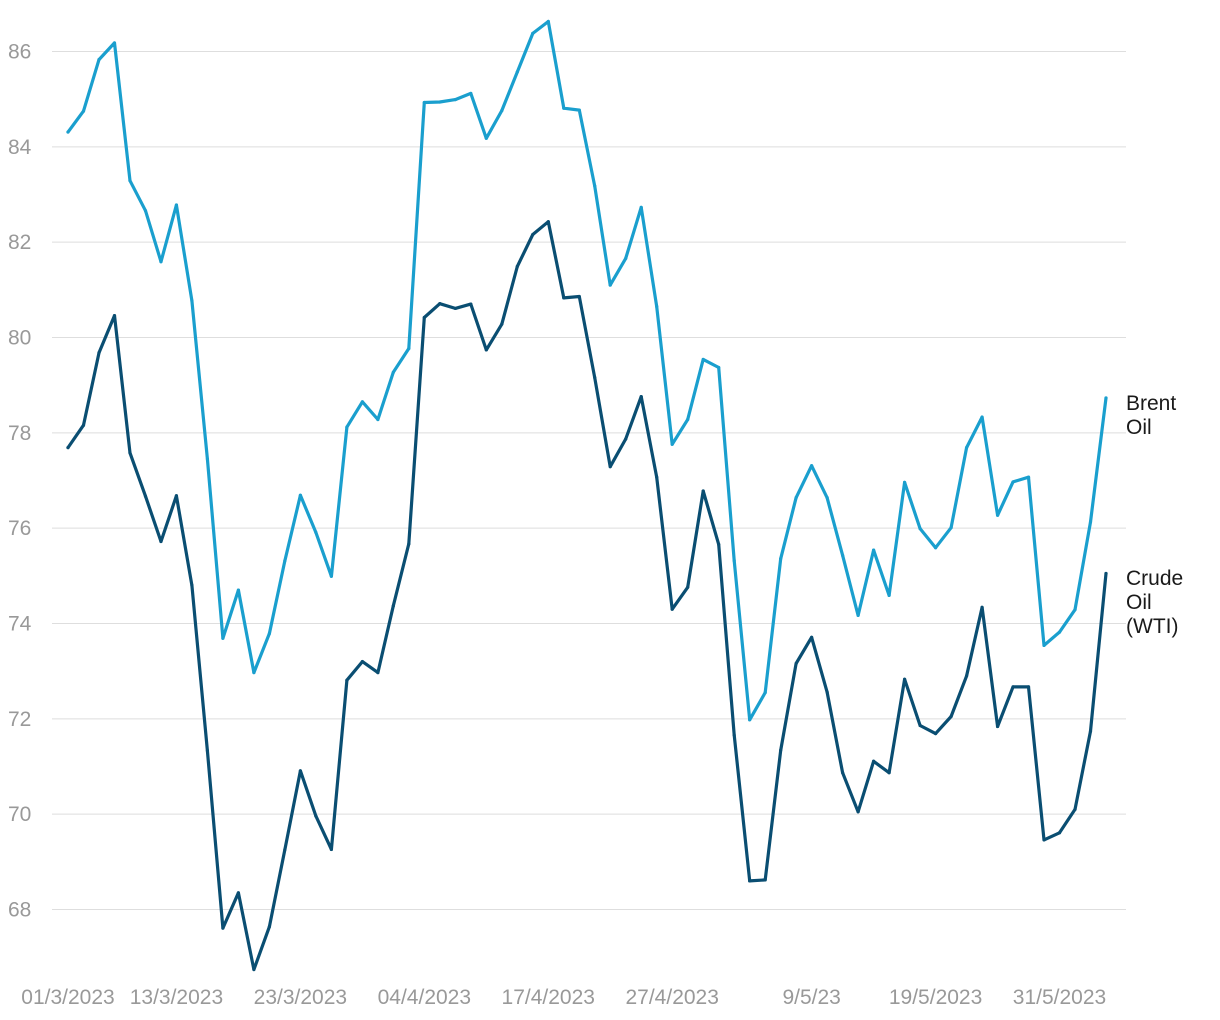 Image resolution: width=1220 pixels, height=1020 pixels. Describe the element at coordinates (1152, 626) in the screenshot. I see `series-label-line: (WTI)` at that location.